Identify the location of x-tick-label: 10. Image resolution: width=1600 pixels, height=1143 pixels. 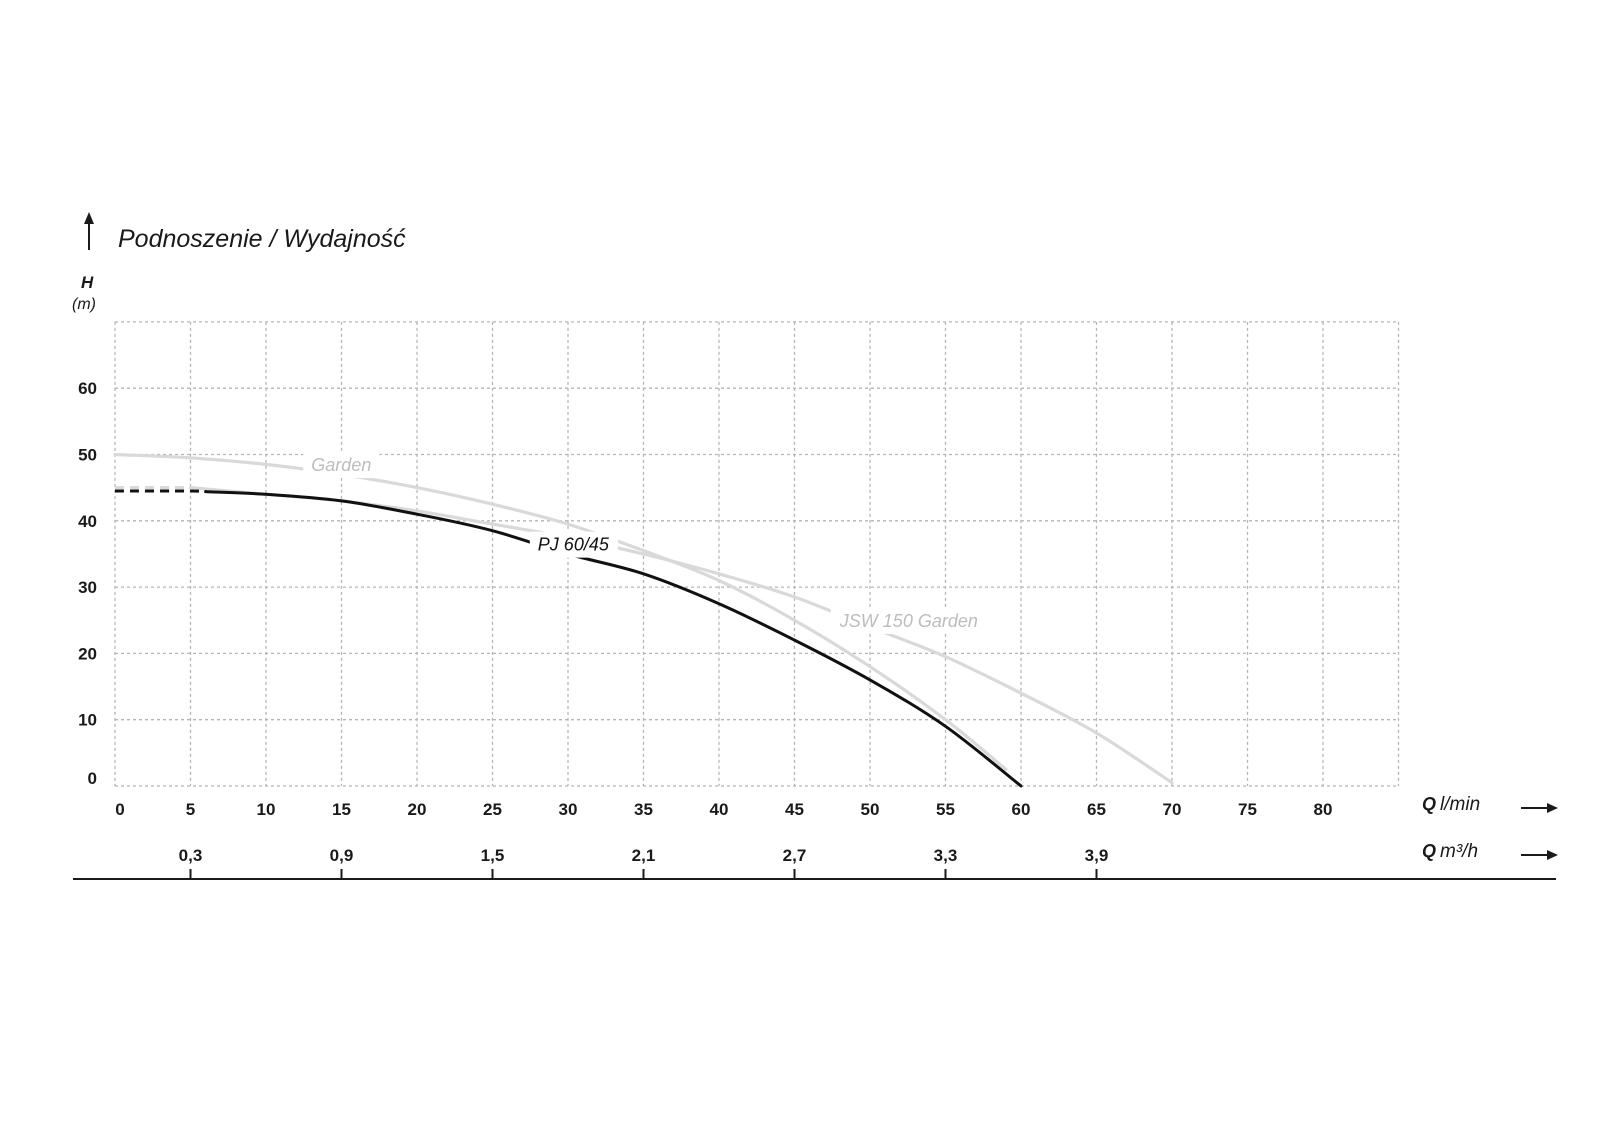
(266, 809).